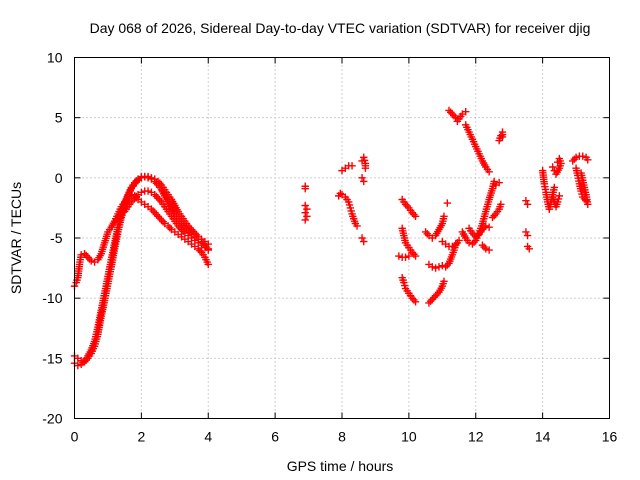 The height and width of the screenshot is (480, 640). What do you see at coordinates (141, 437) in the screenshot?
I see `x-tick-label: 2` at bounding box center [141, 437].